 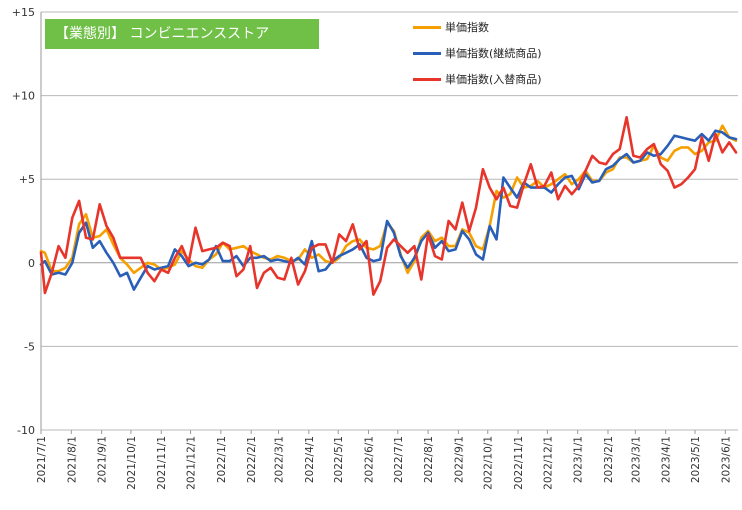 I want to click on chart-title: 【業態別】 コンビニエンスストア, so click(x=182, y=34).